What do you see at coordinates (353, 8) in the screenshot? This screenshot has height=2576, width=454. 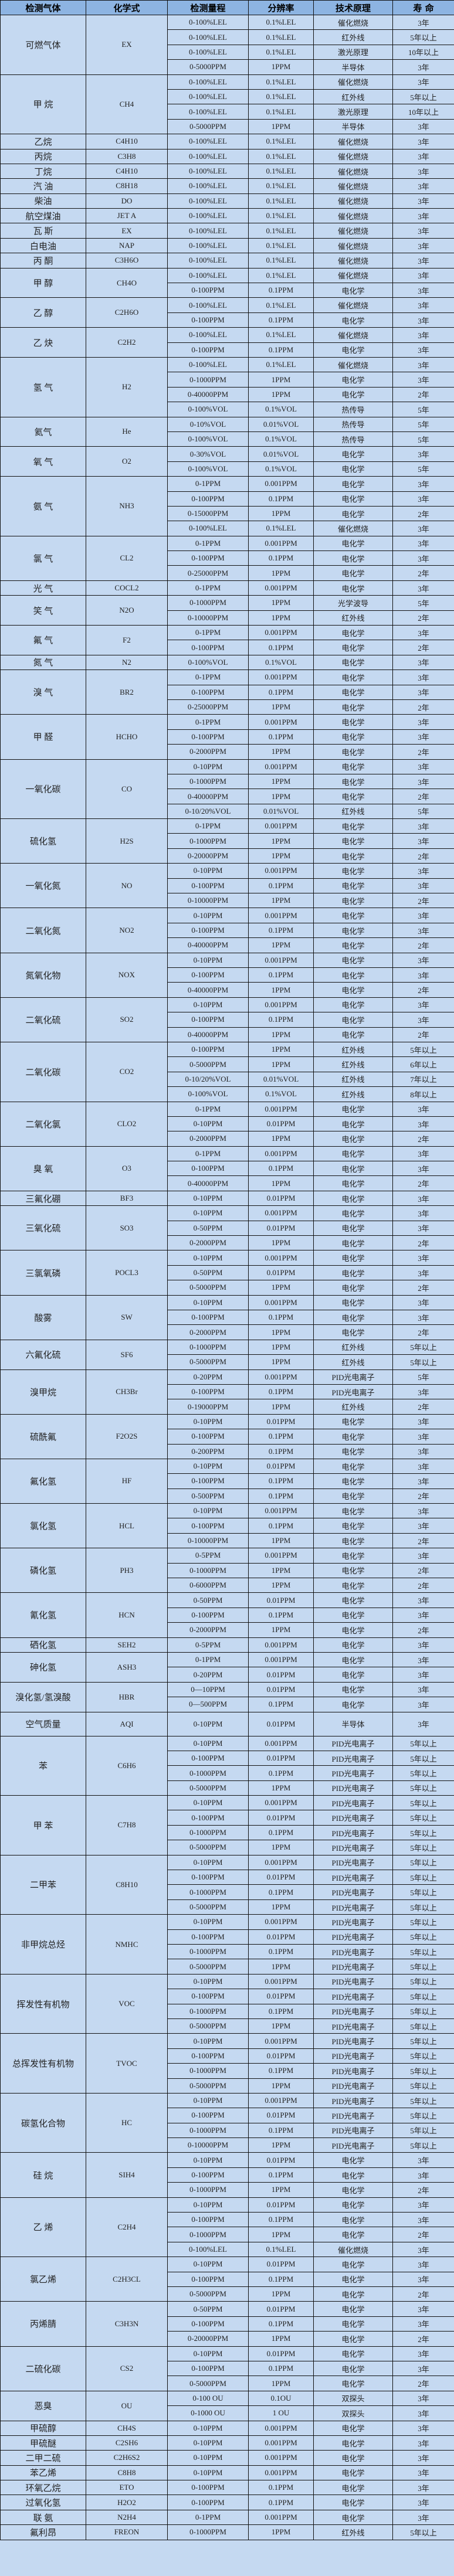 I see `header-principle: 技术原理` at bounding box center [353, 8].